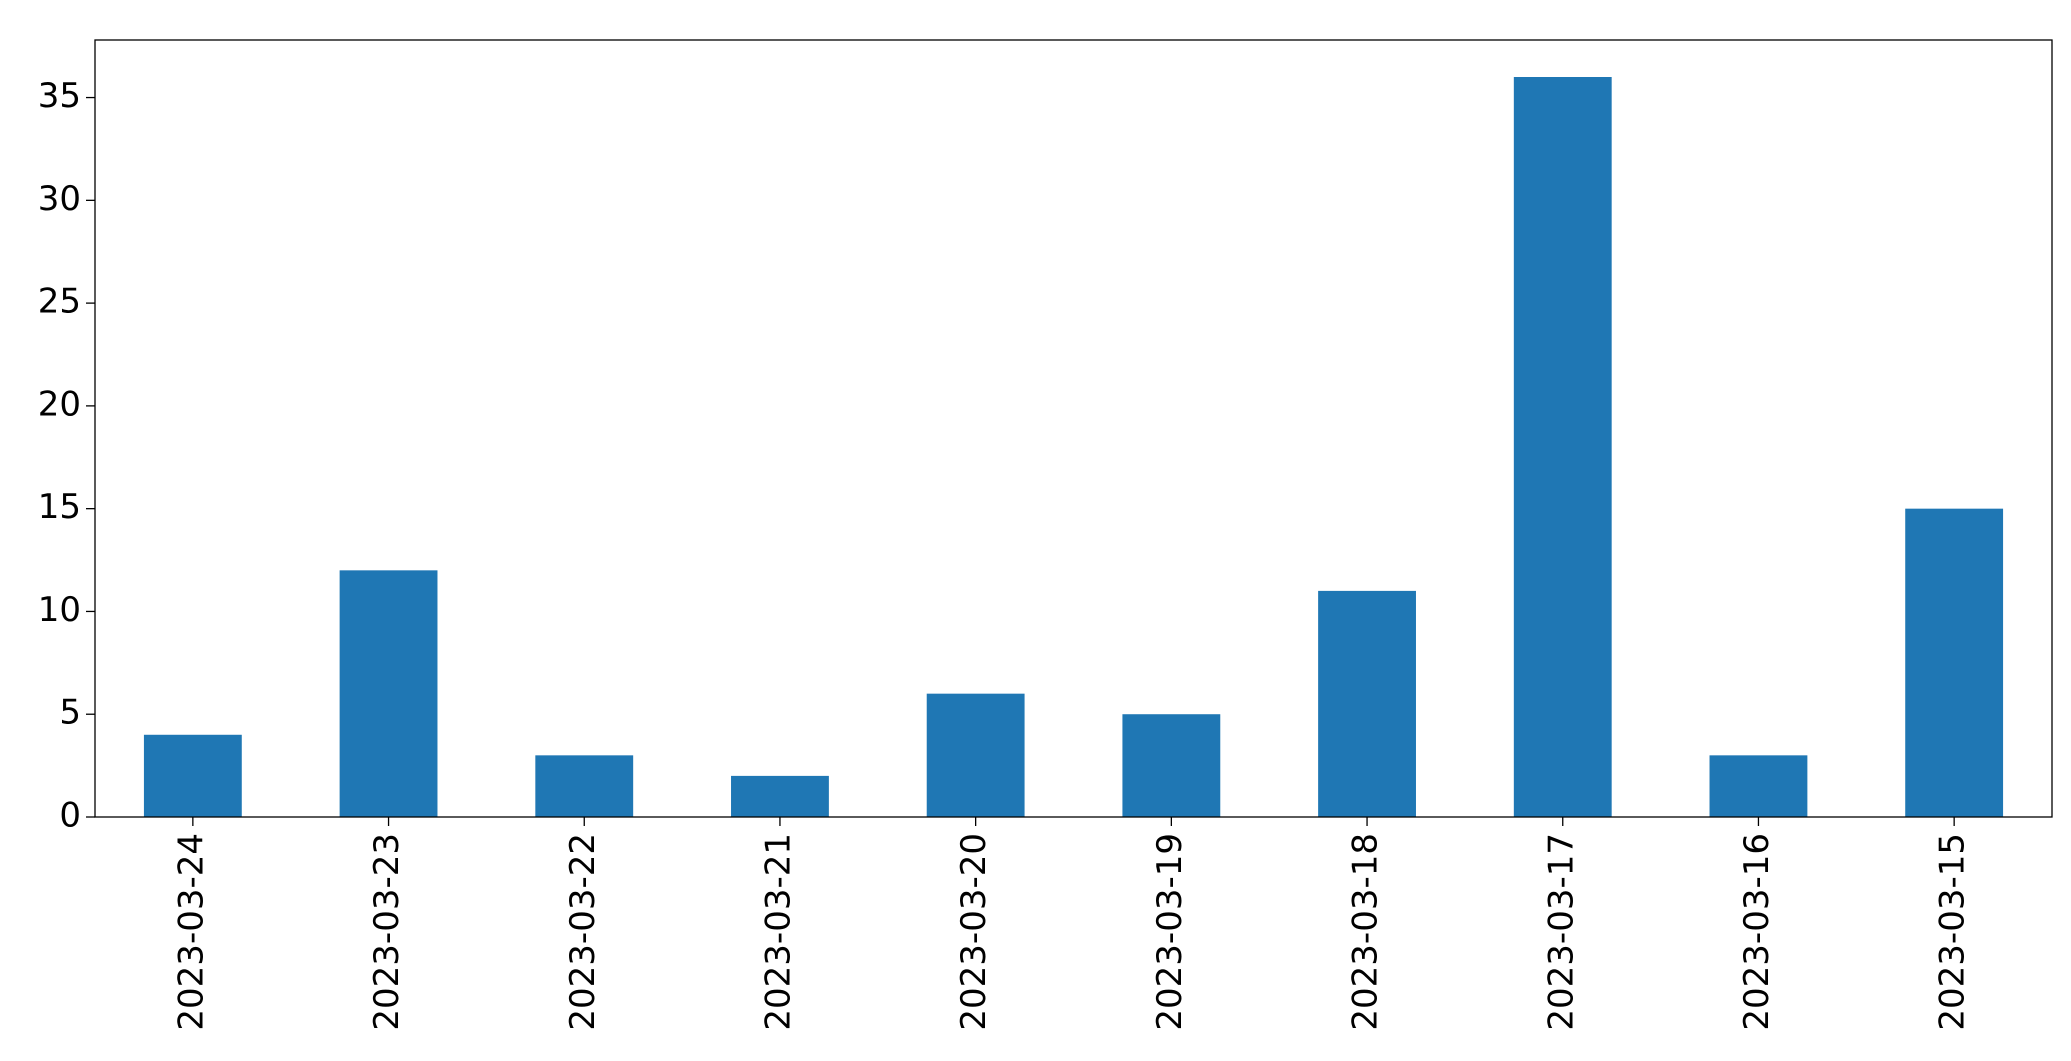 This screenshot has width=2071, height=1061. Describe the element at coordinates (1170, 932) in the screenshot. I see `x-tick-label: 2023-03-19` at that location.